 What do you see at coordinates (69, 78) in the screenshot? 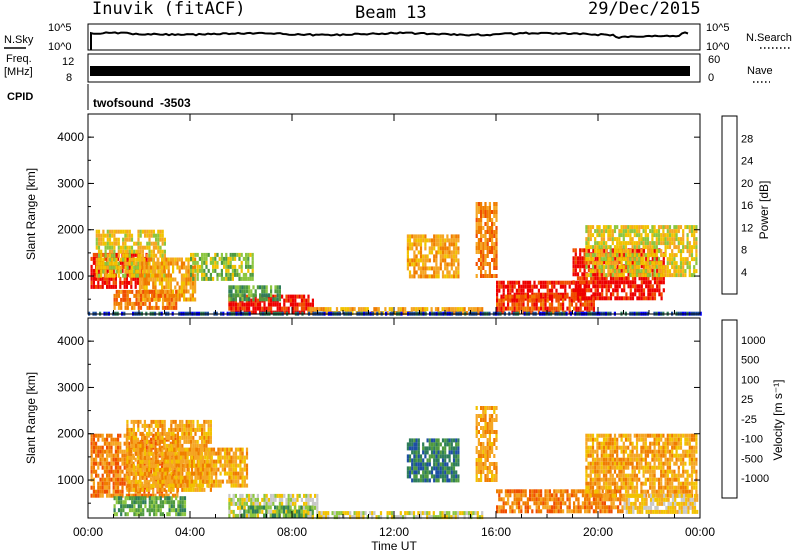
I see `freq-tick-bottom: 8` at bounding box center [69, 78].